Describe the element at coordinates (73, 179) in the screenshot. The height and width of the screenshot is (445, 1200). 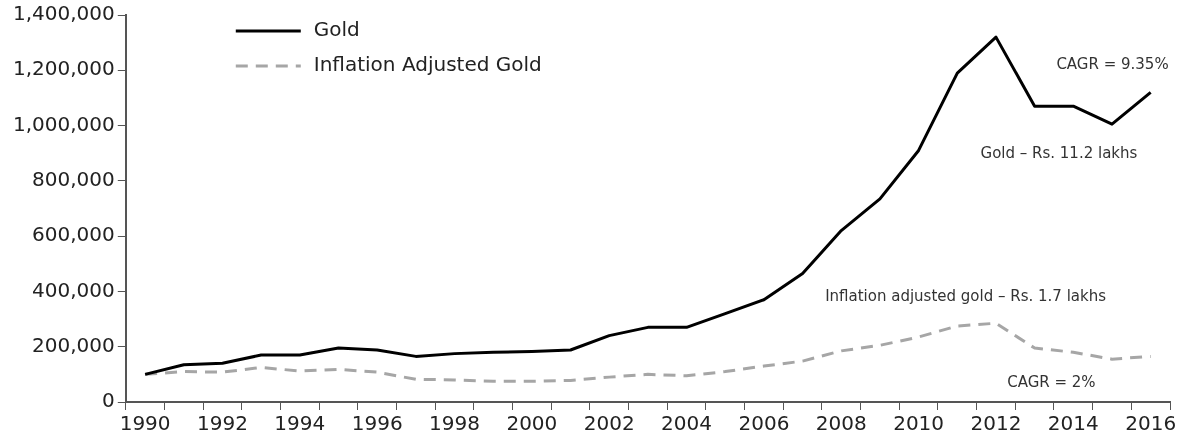
I see `y-tick-label: 800,000` at that location.